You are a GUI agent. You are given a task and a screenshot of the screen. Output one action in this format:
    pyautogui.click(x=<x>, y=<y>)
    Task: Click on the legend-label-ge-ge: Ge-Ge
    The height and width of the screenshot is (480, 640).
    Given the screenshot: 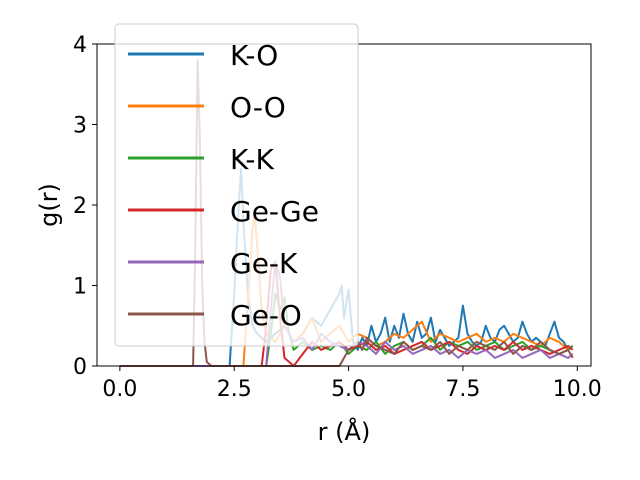 What is the action you would take?
    pyautogui.click(x=274, y=211)
    